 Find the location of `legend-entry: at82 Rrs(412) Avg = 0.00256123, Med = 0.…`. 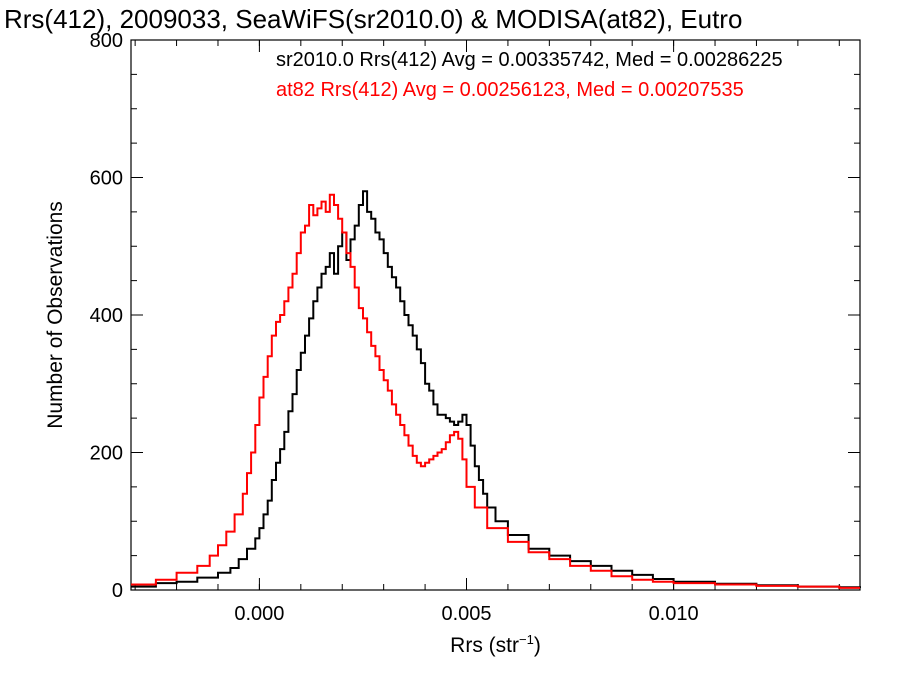

legend-entry: at82 Rrs(412) Avg = 0.00256123, Med = 0.… is located at coordinates (510, 90).